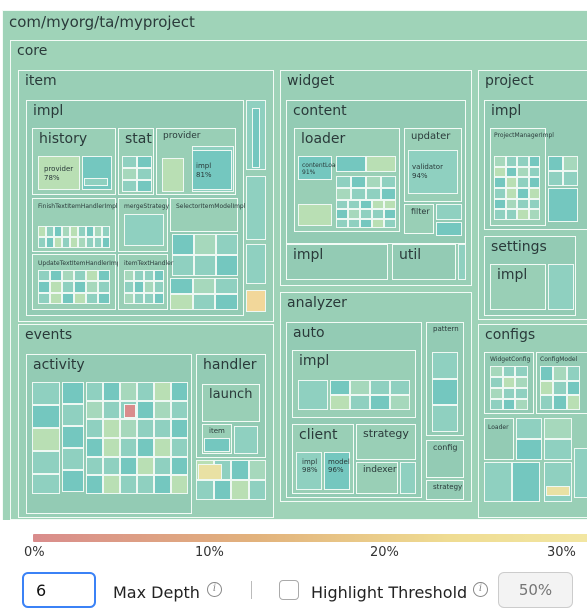 The height and width of the screenshot is (610, 587). What do you see at coordinates (386, 442) in the screenshot?
I see `package-strategy: strategy` at bounding box center [386, 442].